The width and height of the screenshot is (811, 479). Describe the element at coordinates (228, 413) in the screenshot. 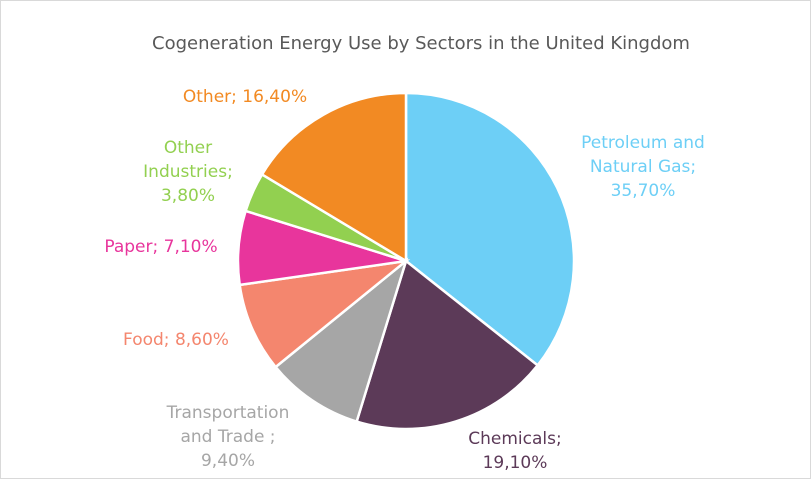

I see `data-label-line: Transportation` at that location.